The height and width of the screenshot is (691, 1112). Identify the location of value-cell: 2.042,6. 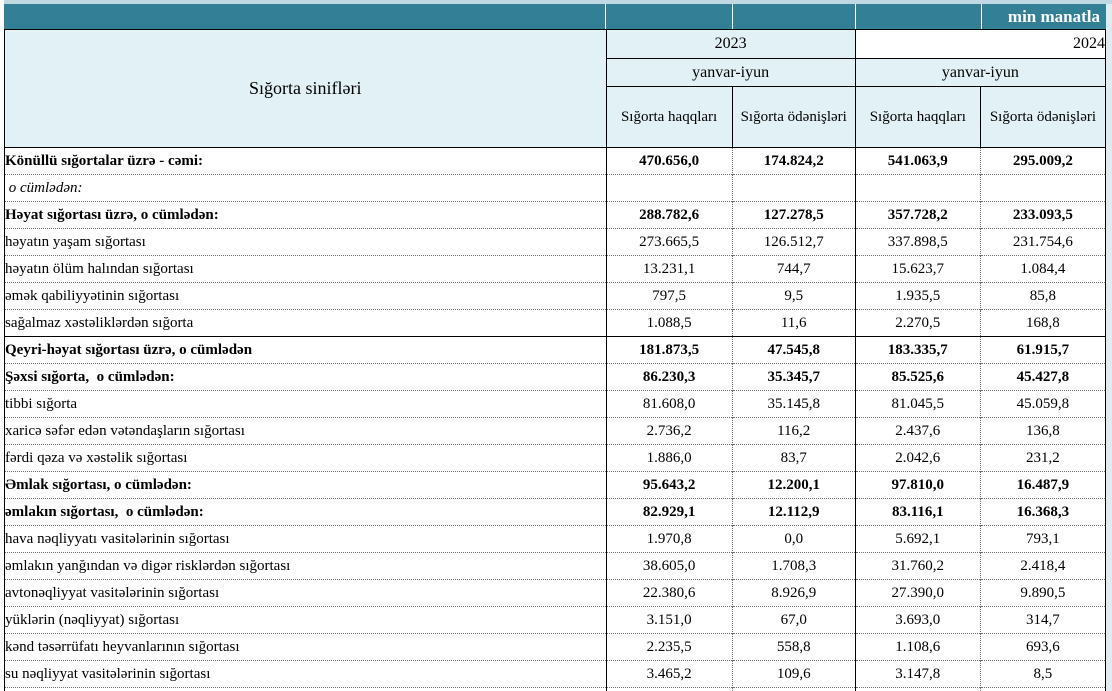
(918, 458).